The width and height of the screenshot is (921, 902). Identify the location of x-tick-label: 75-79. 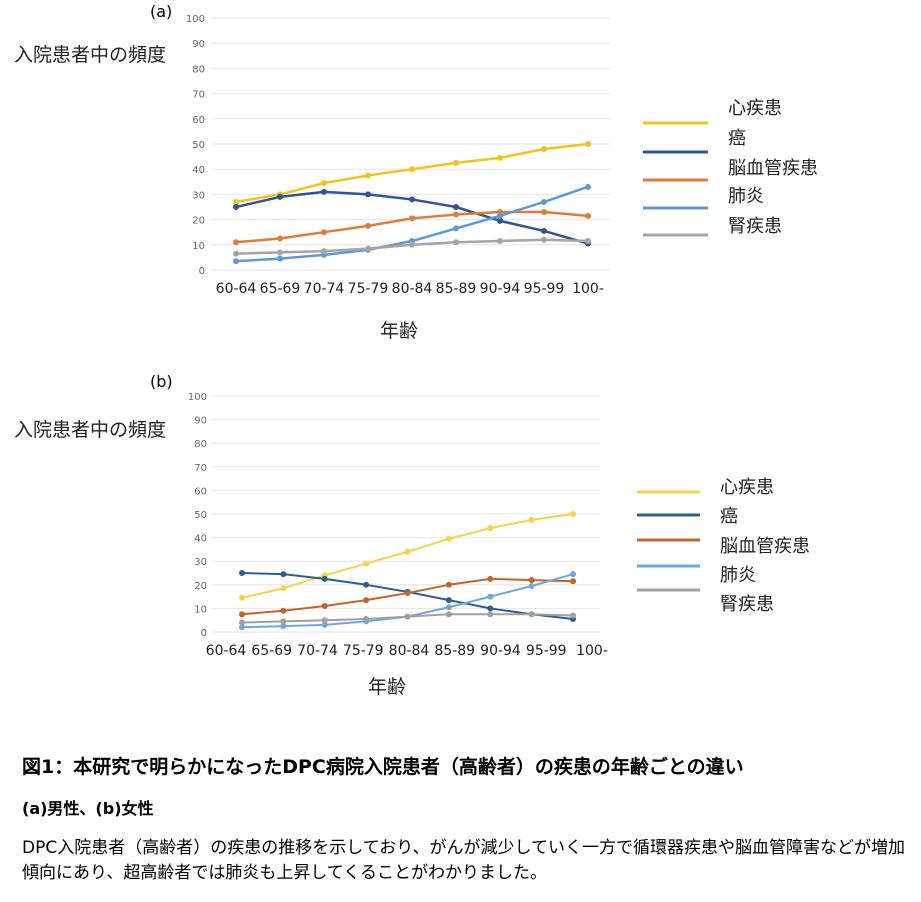
(368, 289).